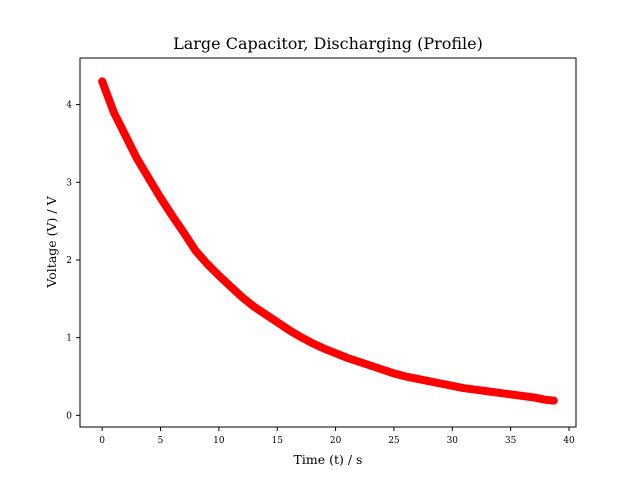 The image size is (640, 480). What do you see at coordinates (219, 441) in the screenshot?
I see `x-tick-label: 10` at bounding box center [219, 441].